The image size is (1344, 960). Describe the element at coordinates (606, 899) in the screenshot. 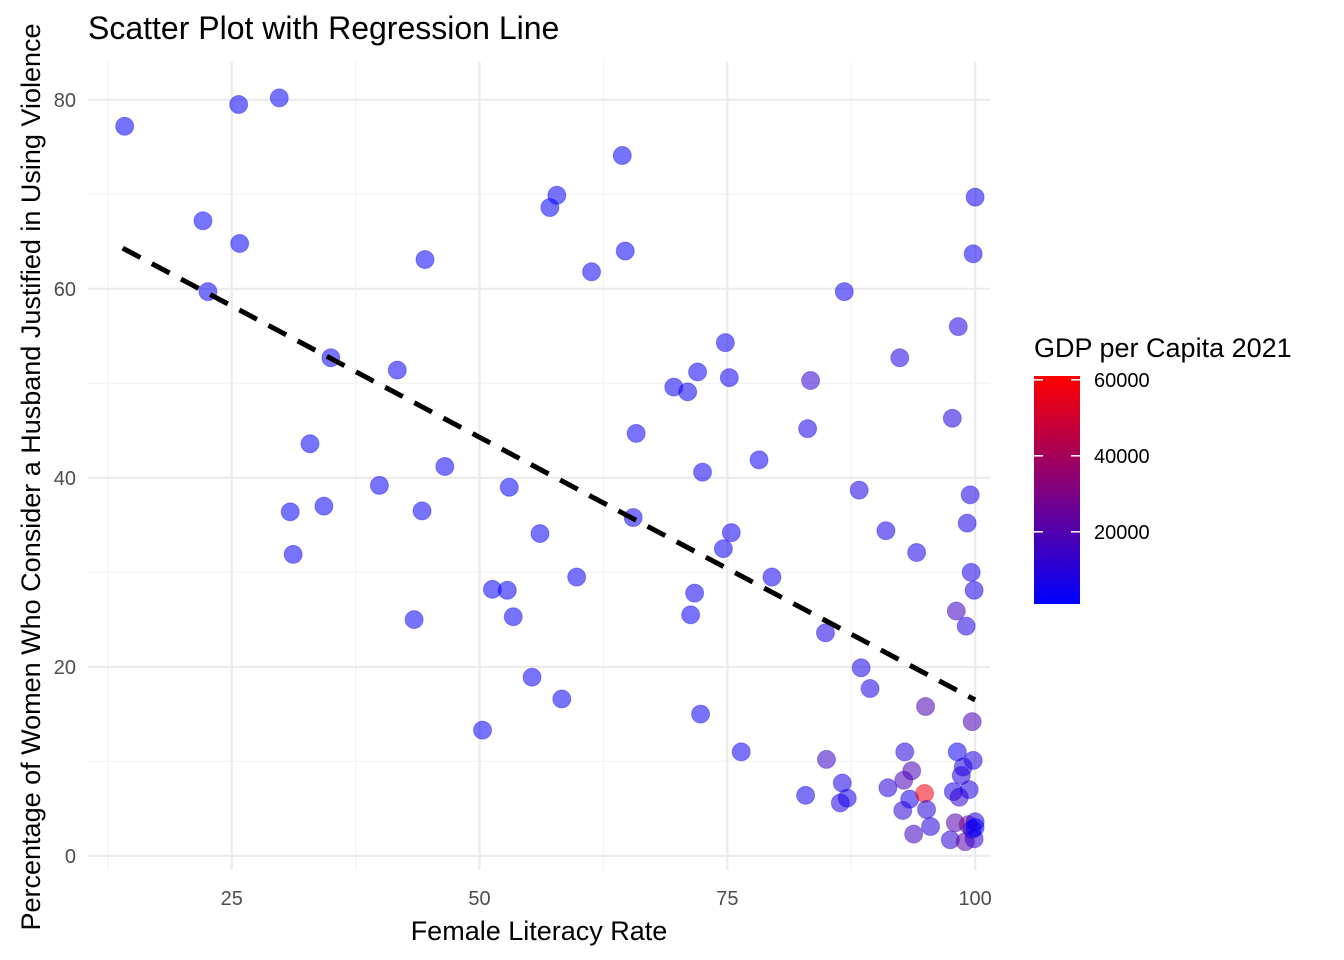

I see `x-axis-ticks: 25 50 75 100` at that location.